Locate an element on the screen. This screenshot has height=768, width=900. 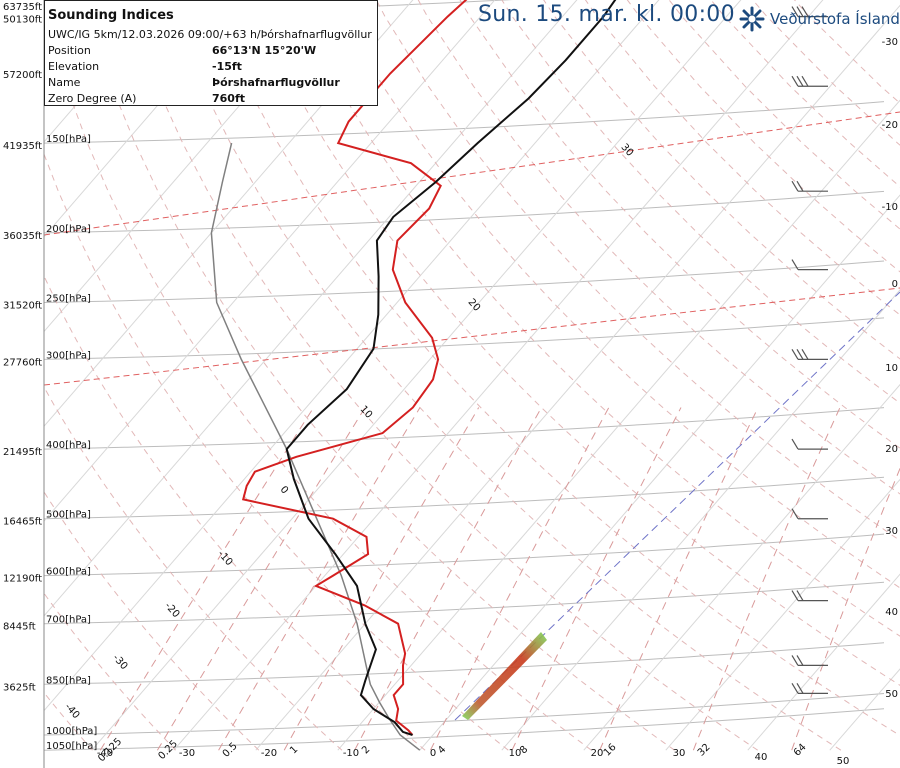
pressure-level-label: 1000[hPa] is located at coordinates (71, 731).